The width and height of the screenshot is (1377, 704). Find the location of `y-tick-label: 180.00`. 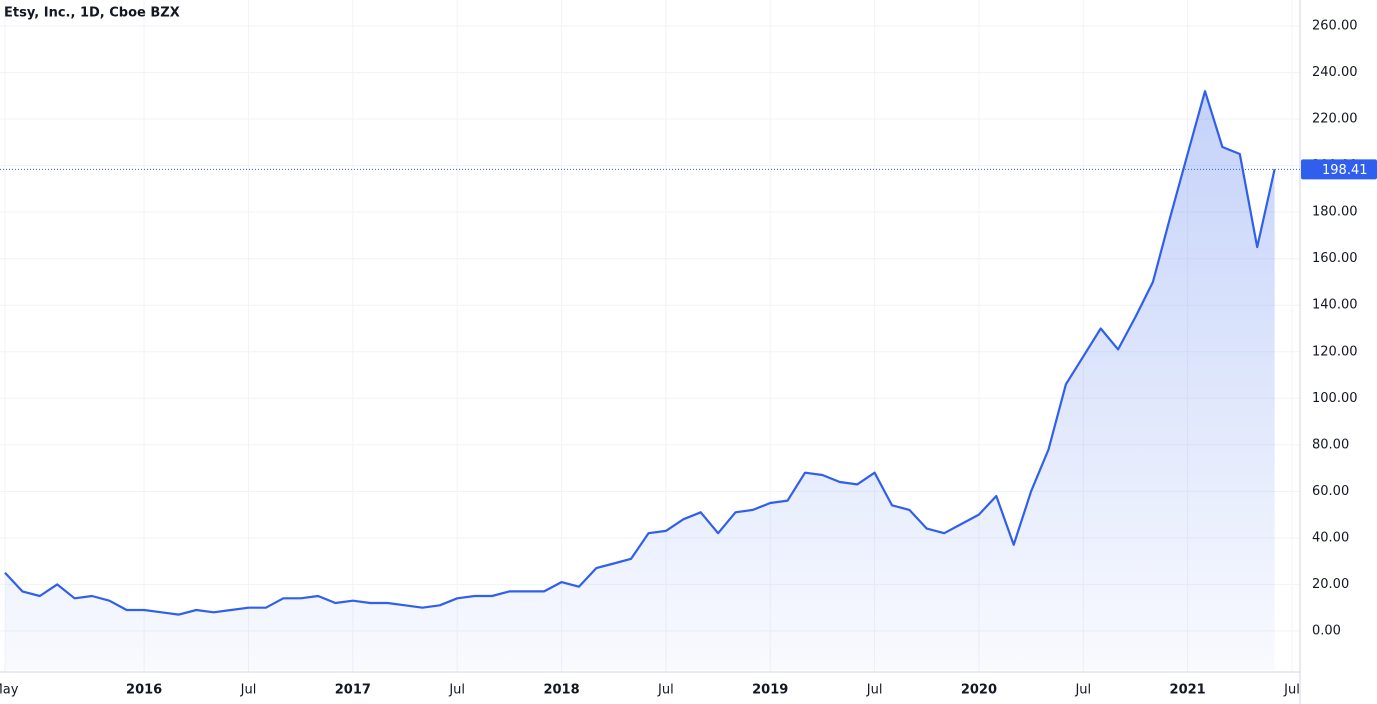

y-tick-label: 180.00 is located at coordinates (1335, 212).